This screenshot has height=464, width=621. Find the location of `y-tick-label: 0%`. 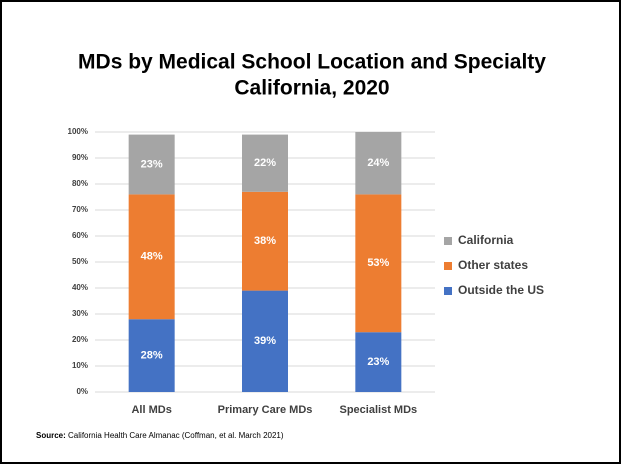

y-tick-label: 0% is located at coordinates (82, 391).